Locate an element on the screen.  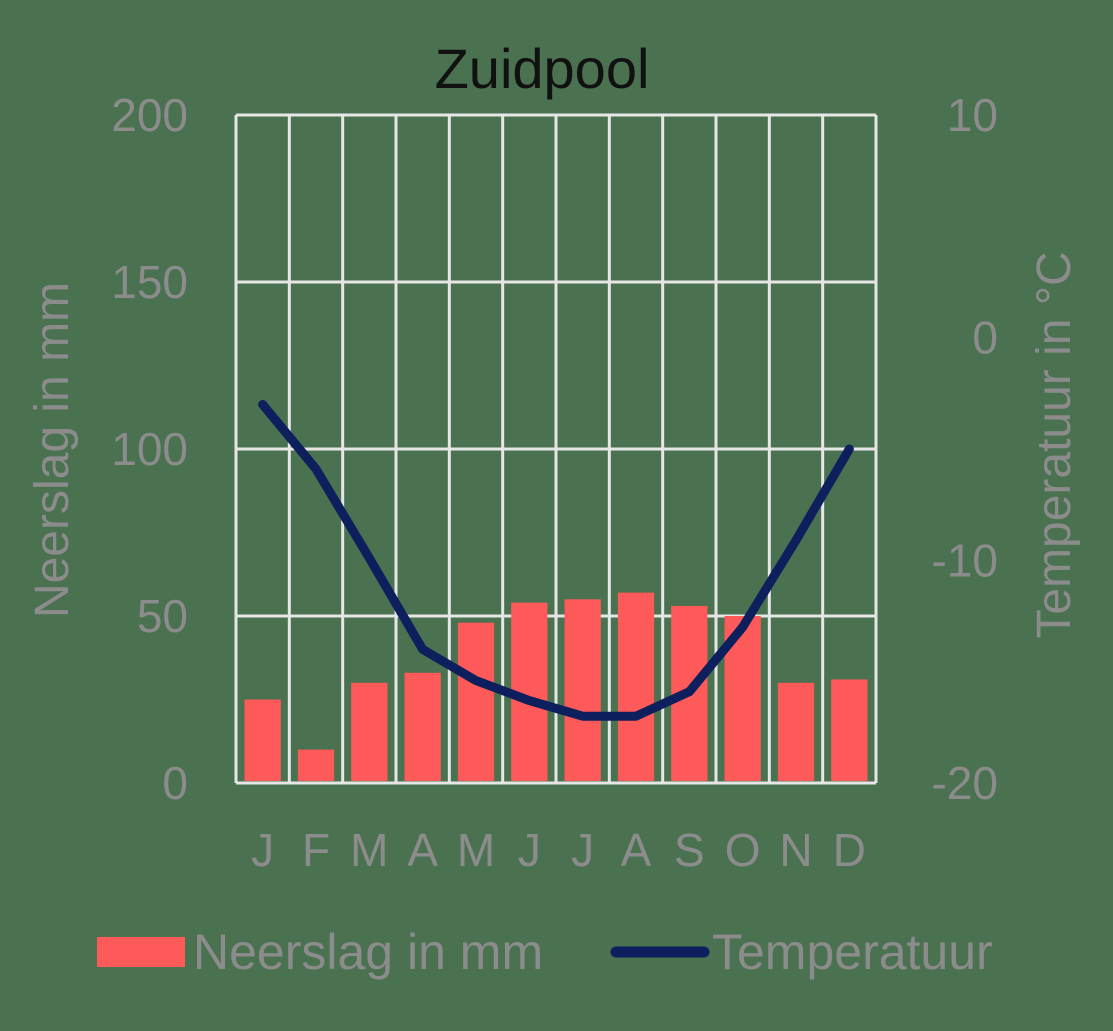
month-label: O is located at coordinates (743, 850).